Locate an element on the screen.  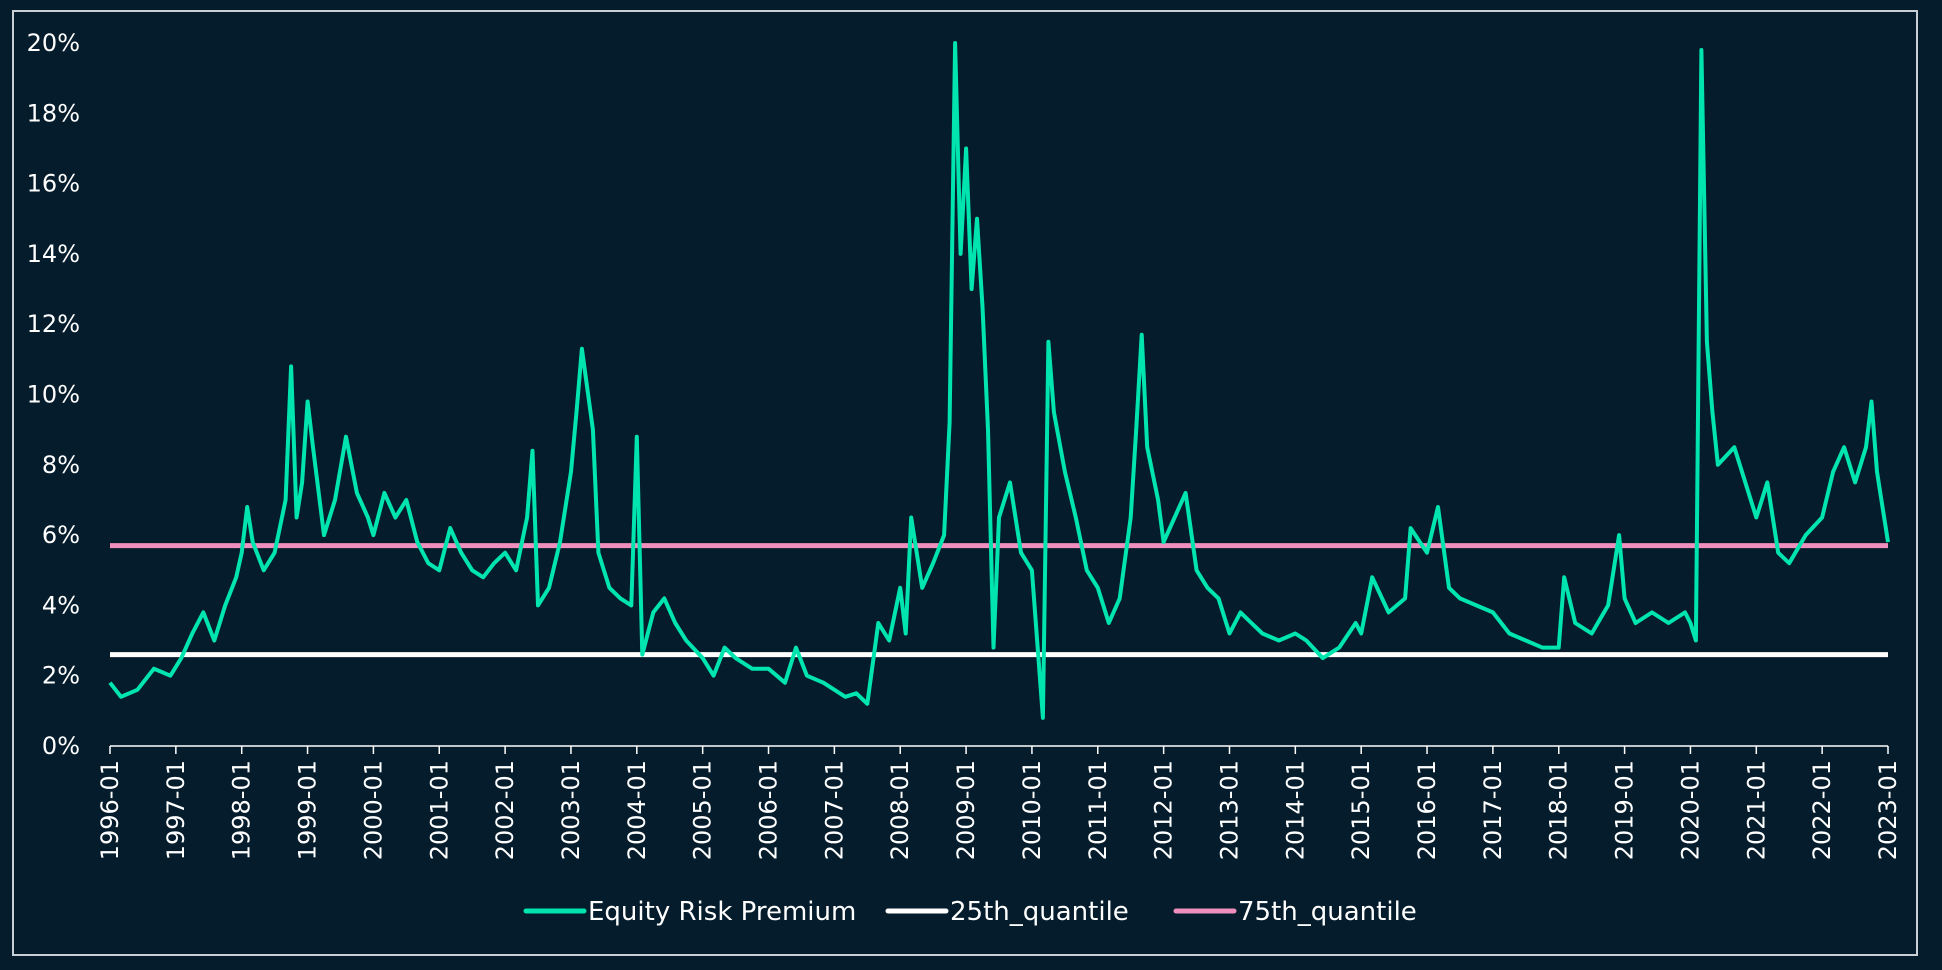
y-tick-label: 2% is located at coordinates (61, 676).